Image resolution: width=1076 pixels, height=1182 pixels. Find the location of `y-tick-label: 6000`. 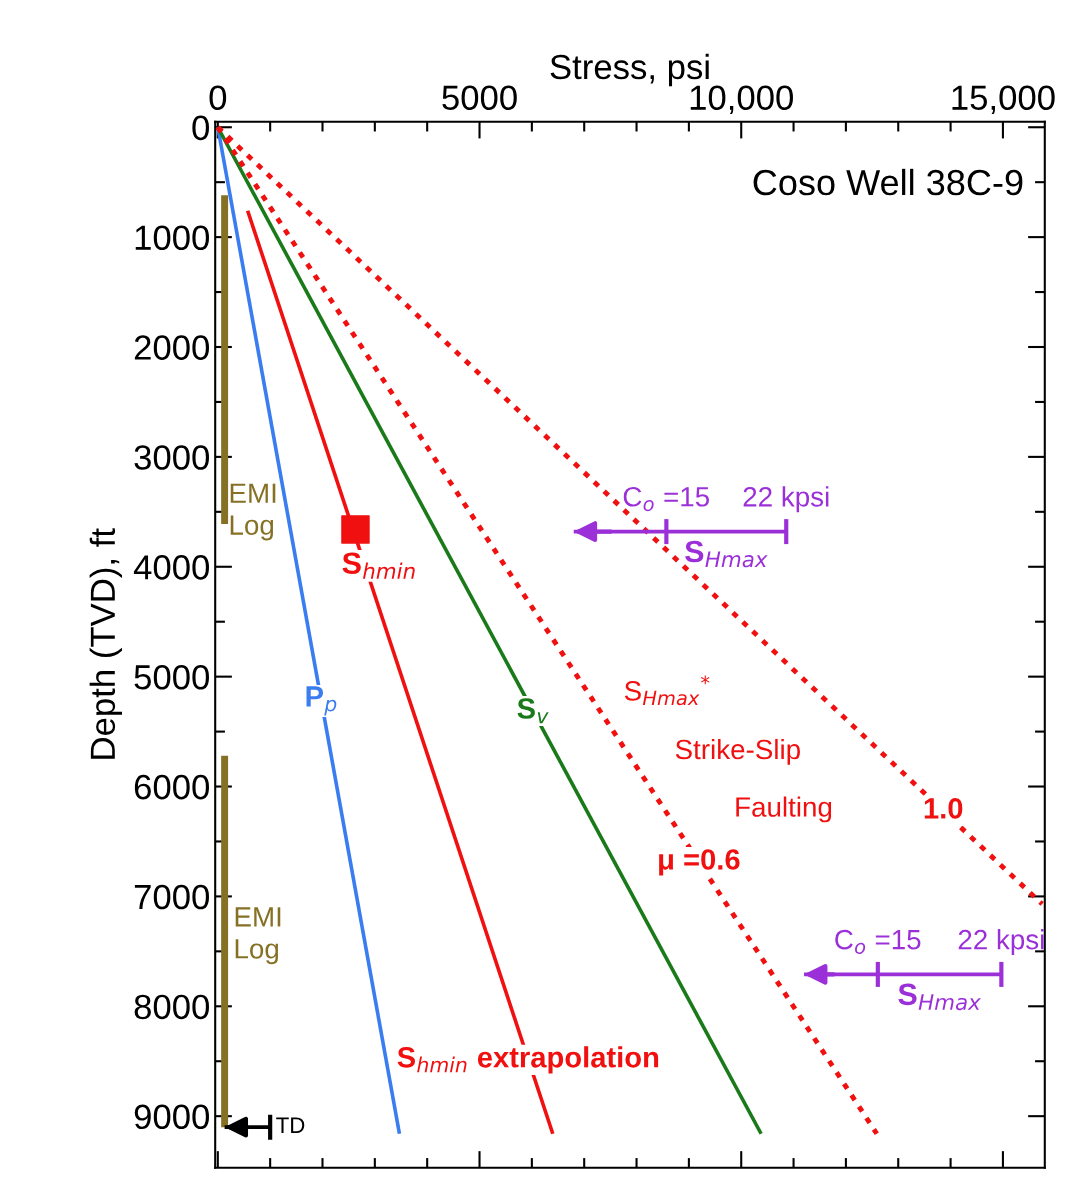

y-tick-label: 6000 is located at coordinates (171, 787).